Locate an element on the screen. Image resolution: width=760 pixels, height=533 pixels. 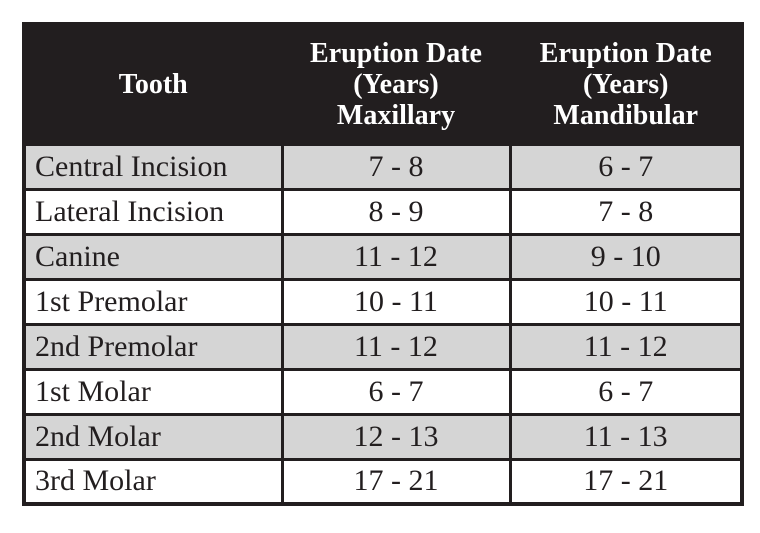
mandibular-eruption-cell: 11 - 12 is located at coordinates (626, 346).